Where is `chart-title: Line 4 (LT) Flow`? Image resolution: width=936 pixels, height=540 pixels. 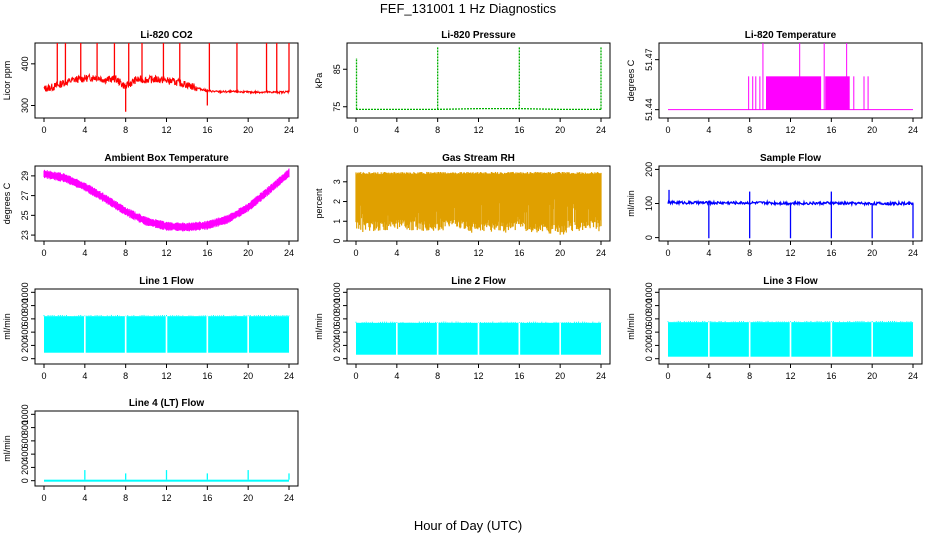
chart-title: Line 4 (LT) Flow is located at coordinates (167, 403).